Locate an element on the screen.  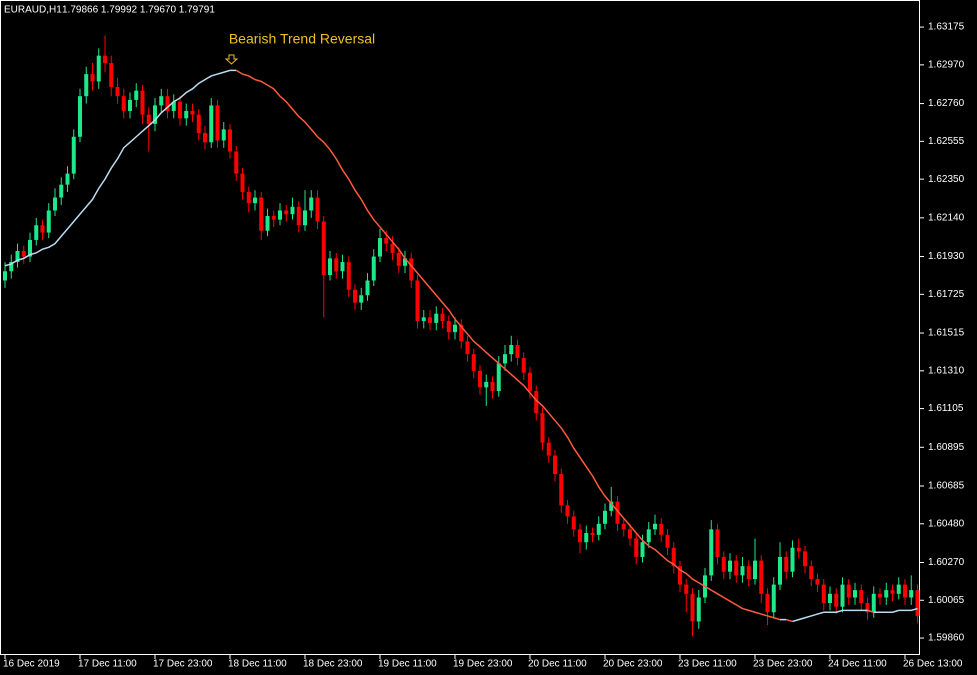
y-tick-label: 1.62760 is located at coordinates (946, 103).